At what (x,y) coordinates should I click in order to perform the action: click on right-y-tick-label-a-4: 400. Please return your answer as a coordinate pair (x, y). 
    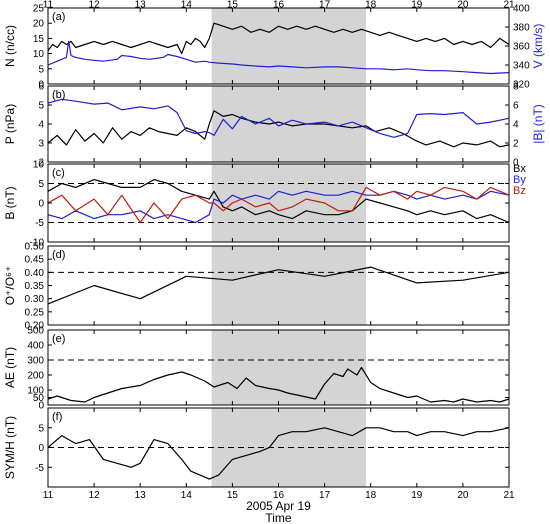
    Looking at the image, I should click on (521, 9).